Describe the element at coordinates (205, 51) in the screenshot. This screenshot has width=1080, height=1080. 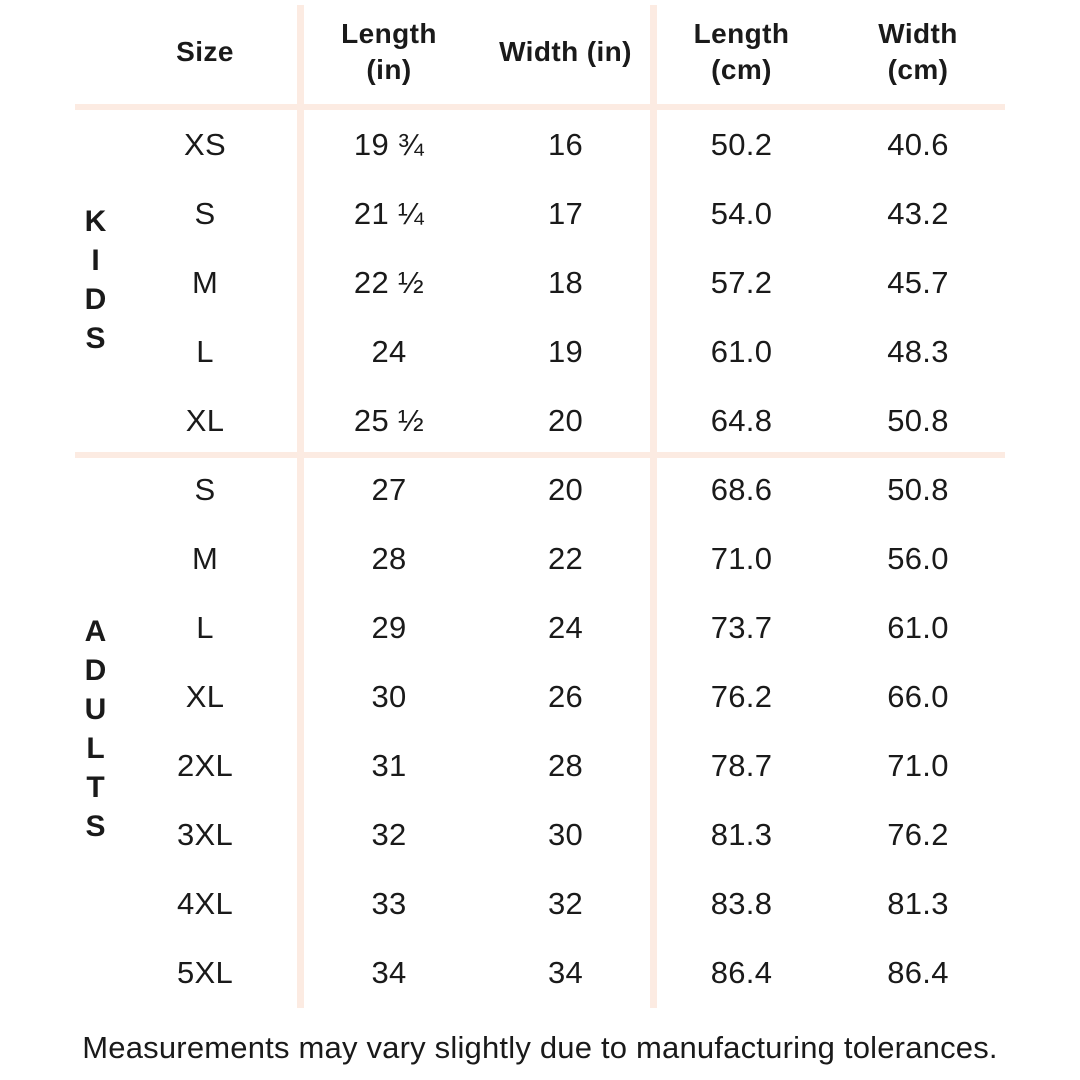
I see `header-size: Size` at that location.